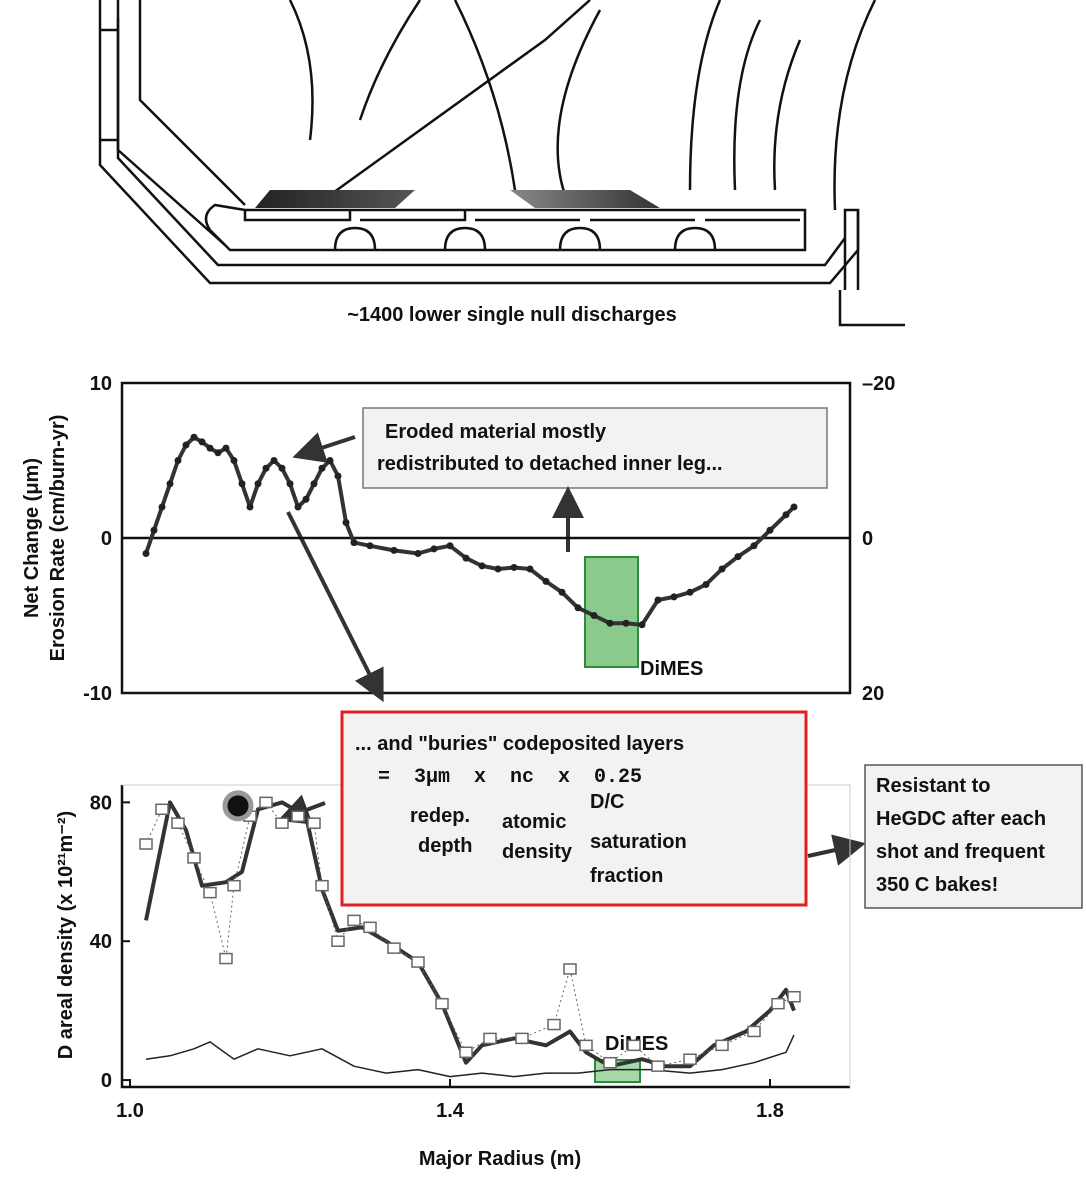 This screenshot has width=1086, height=1182. I want to click on y-tick-label: 40, so click(101, 942).